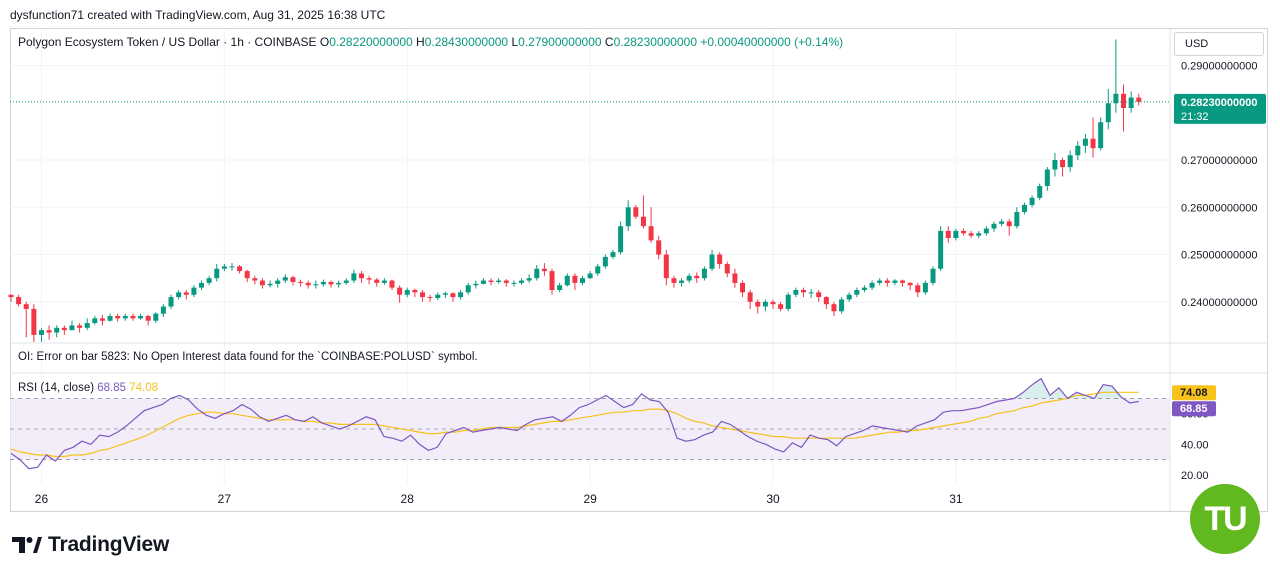 This screenshot has width=1280, height=574. Describe the element at coordinates (88, 388) in the screenshot. I see `rsi-legend: RSI (14, close) 68.85 74.08` at that location.